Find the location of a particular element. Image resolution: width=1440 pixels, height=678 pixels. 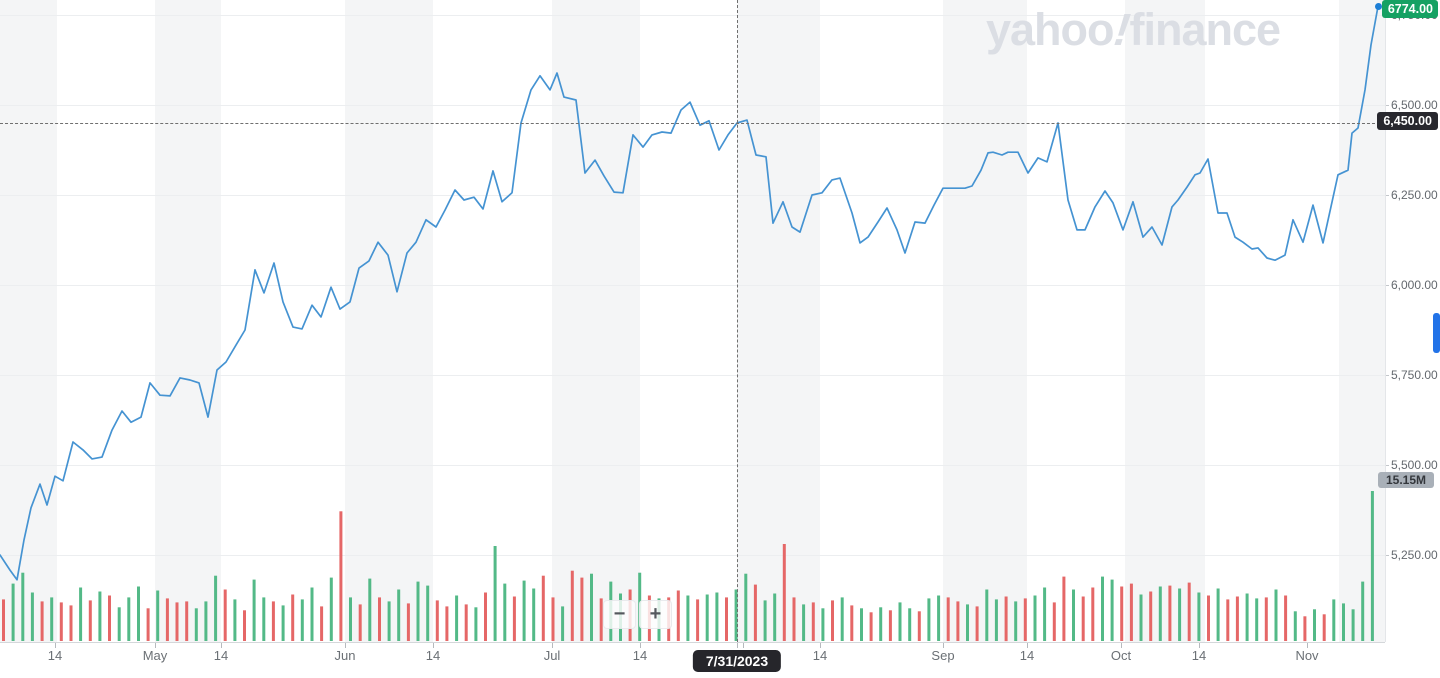

x-axis-label: Jul is located at coordinates (552, 655).